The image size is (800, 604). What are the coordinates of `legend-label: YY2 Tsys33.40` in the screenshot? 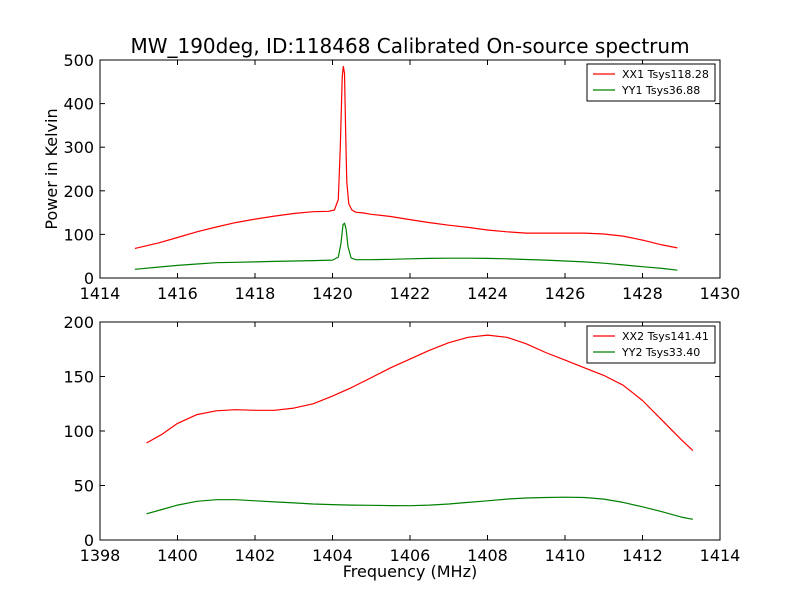 It's located at (660, 352).